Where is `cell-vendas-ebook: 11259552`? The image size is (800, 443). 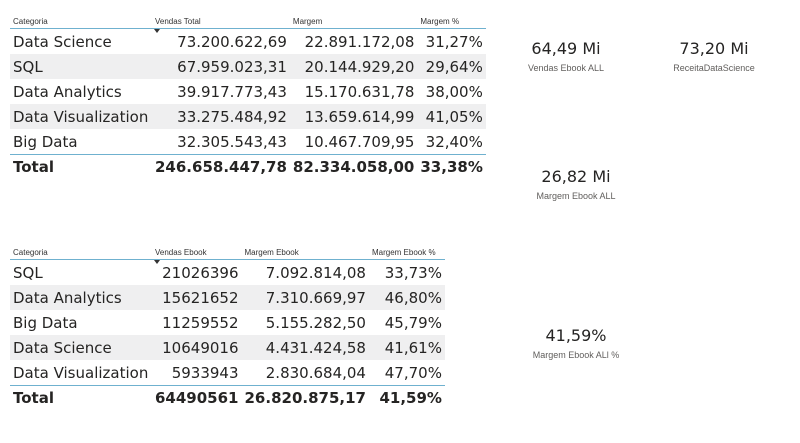 cell-vendas-ebook: 11259552 is located at coordinates (200, 322).